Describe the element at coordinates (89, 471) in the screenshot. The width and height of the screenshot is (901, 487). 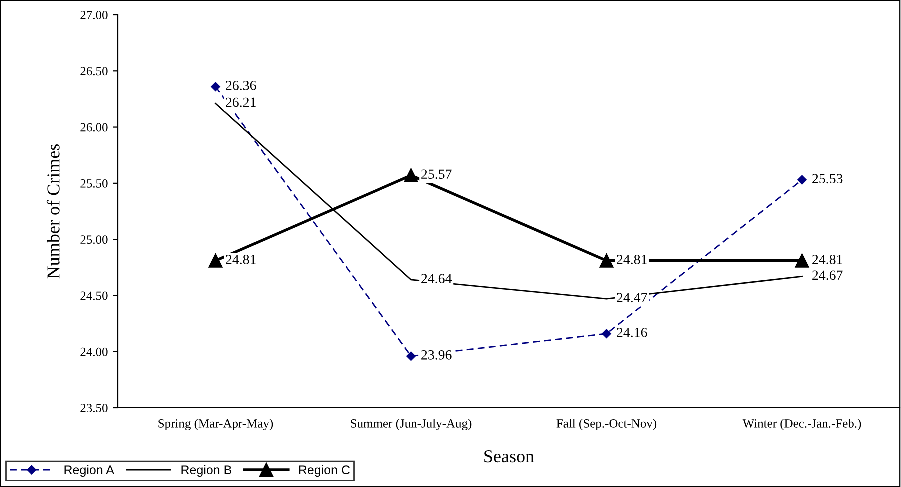
I see `legend-label: Region A` at that location.